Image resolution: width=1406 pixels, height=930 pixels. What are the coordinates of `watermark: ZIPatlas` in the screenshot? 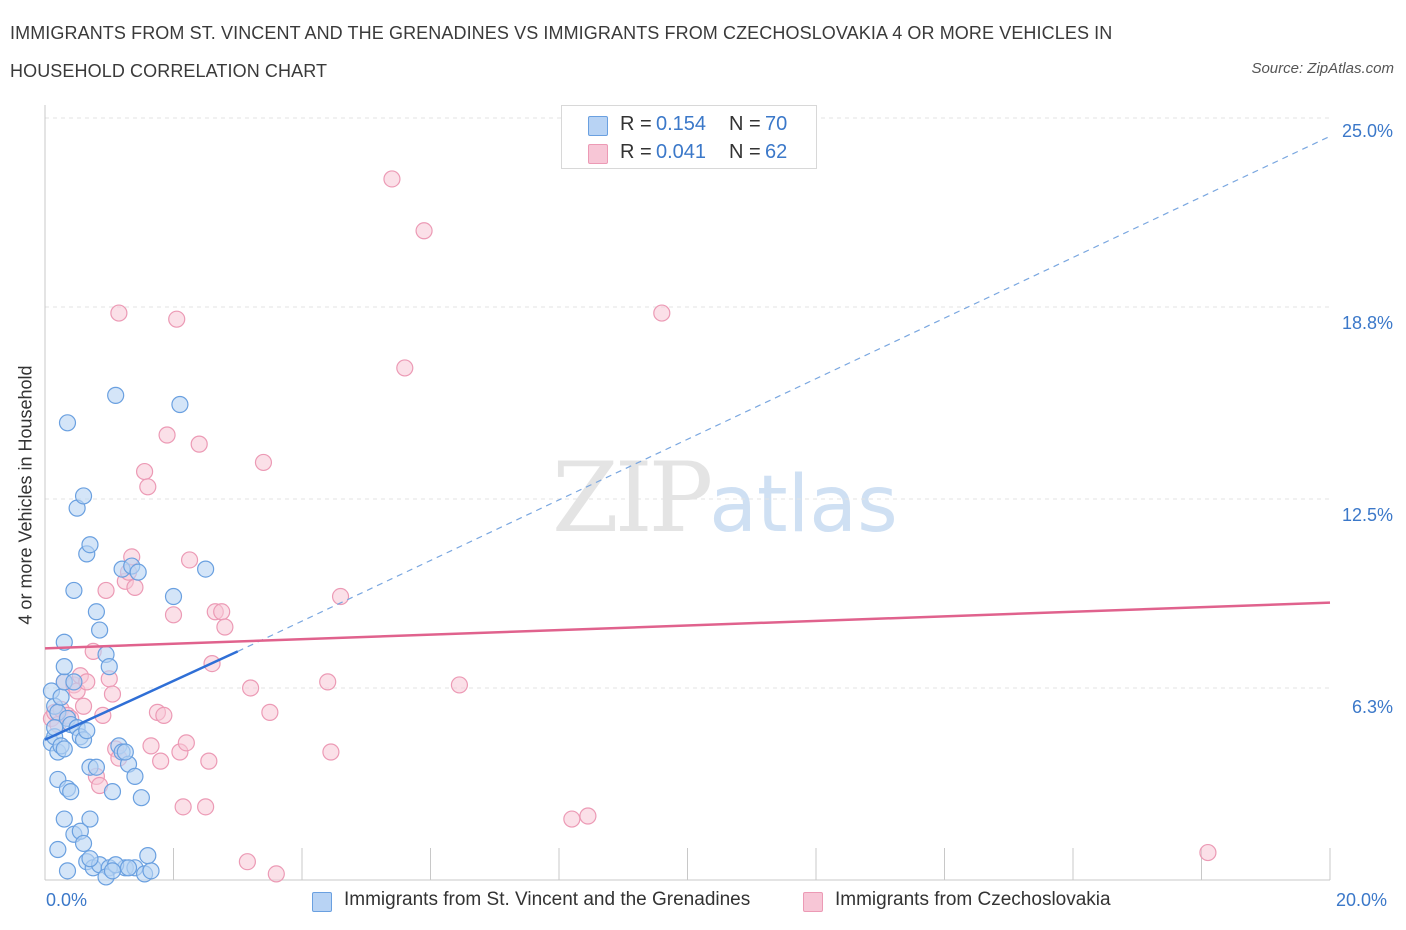 It's located at (725, 498).